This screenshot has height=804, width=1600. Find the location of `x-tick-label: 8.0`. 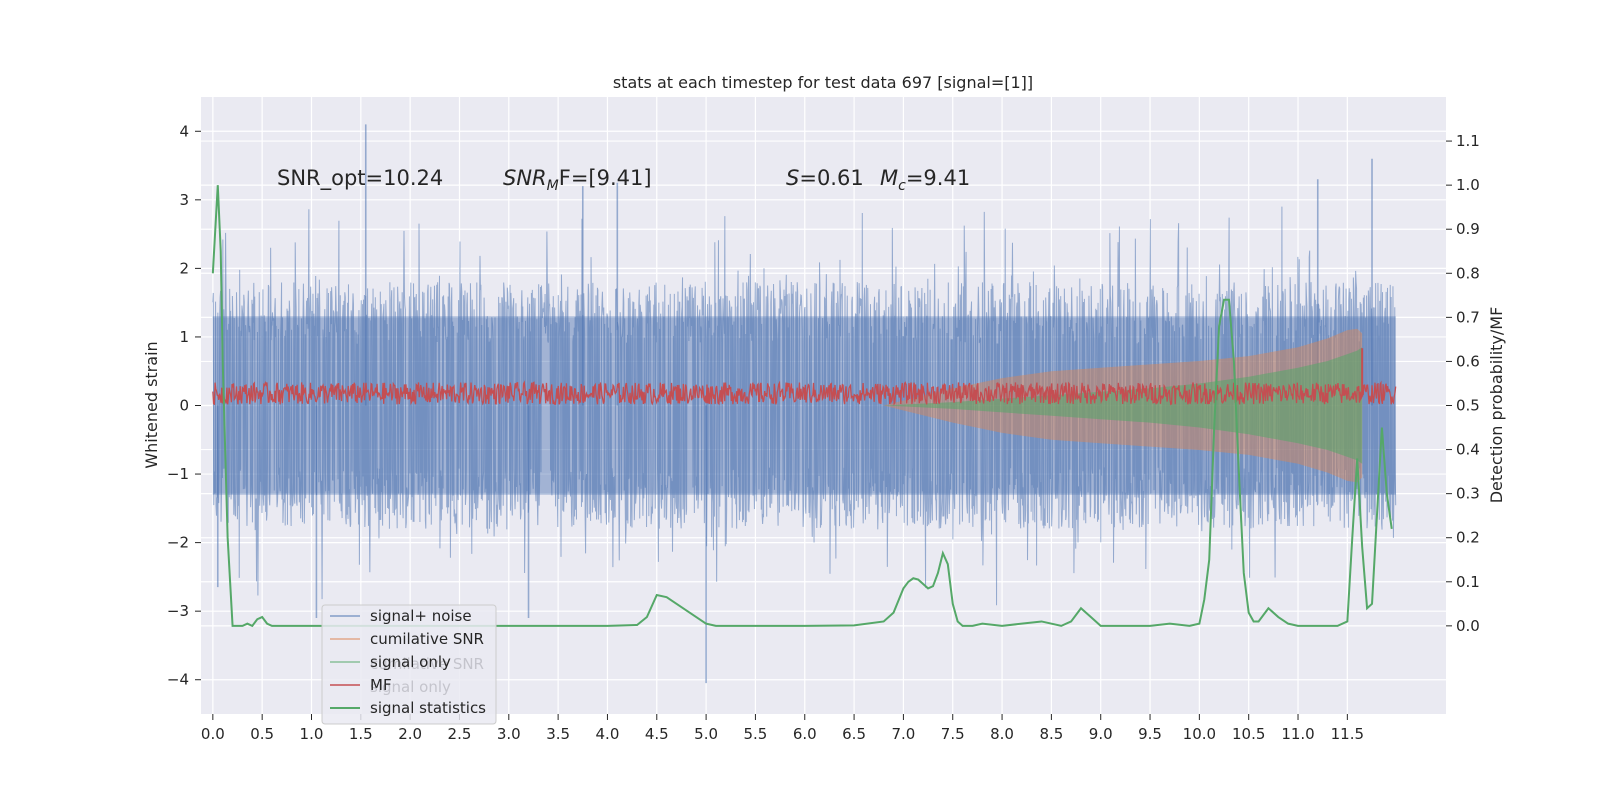

x-tick-label: 8.0 is located at coordinates (1002, 734).